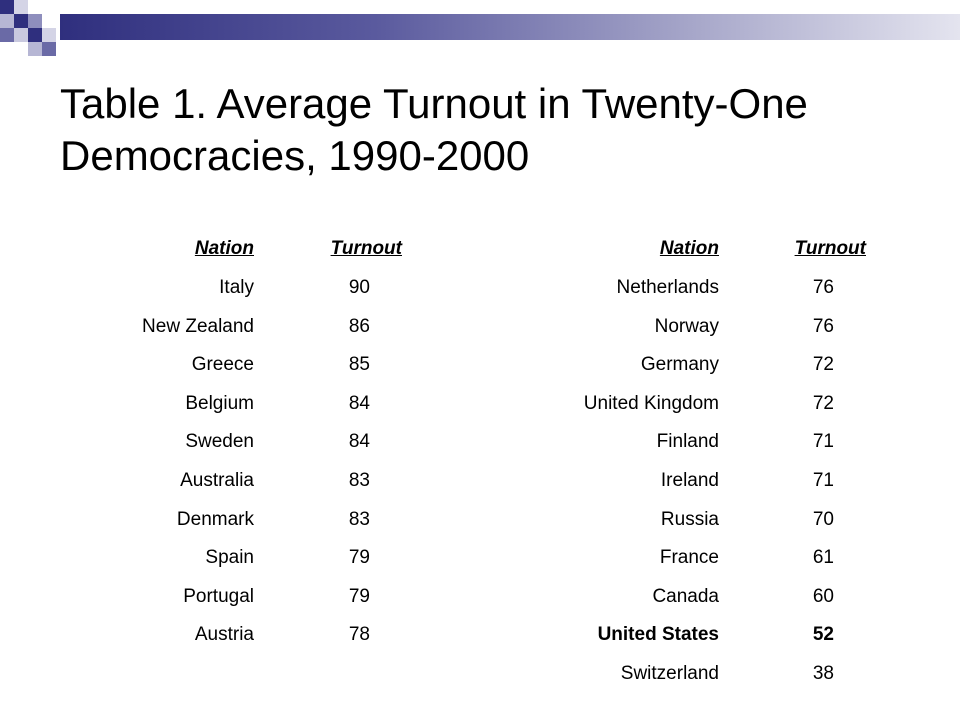  Describe the element at coordinates (219, 403) in the screenshot. I see `nation-cell: Belgium` at that location.